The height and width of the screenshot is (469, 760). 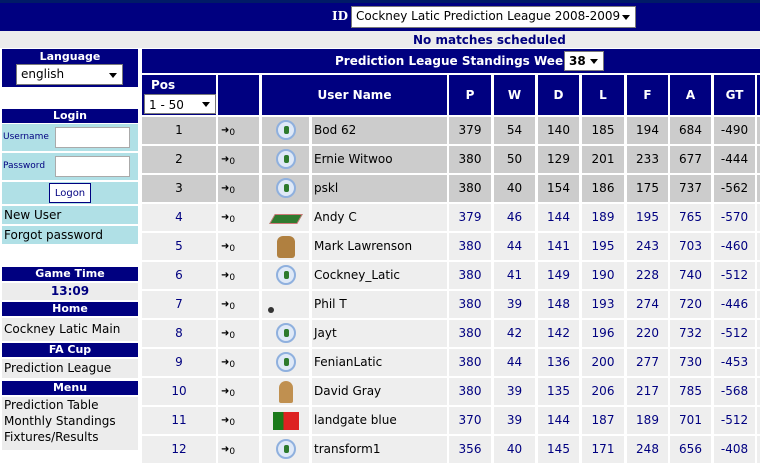 I want to click on a-cell: 684, so click(x=690, y=130).